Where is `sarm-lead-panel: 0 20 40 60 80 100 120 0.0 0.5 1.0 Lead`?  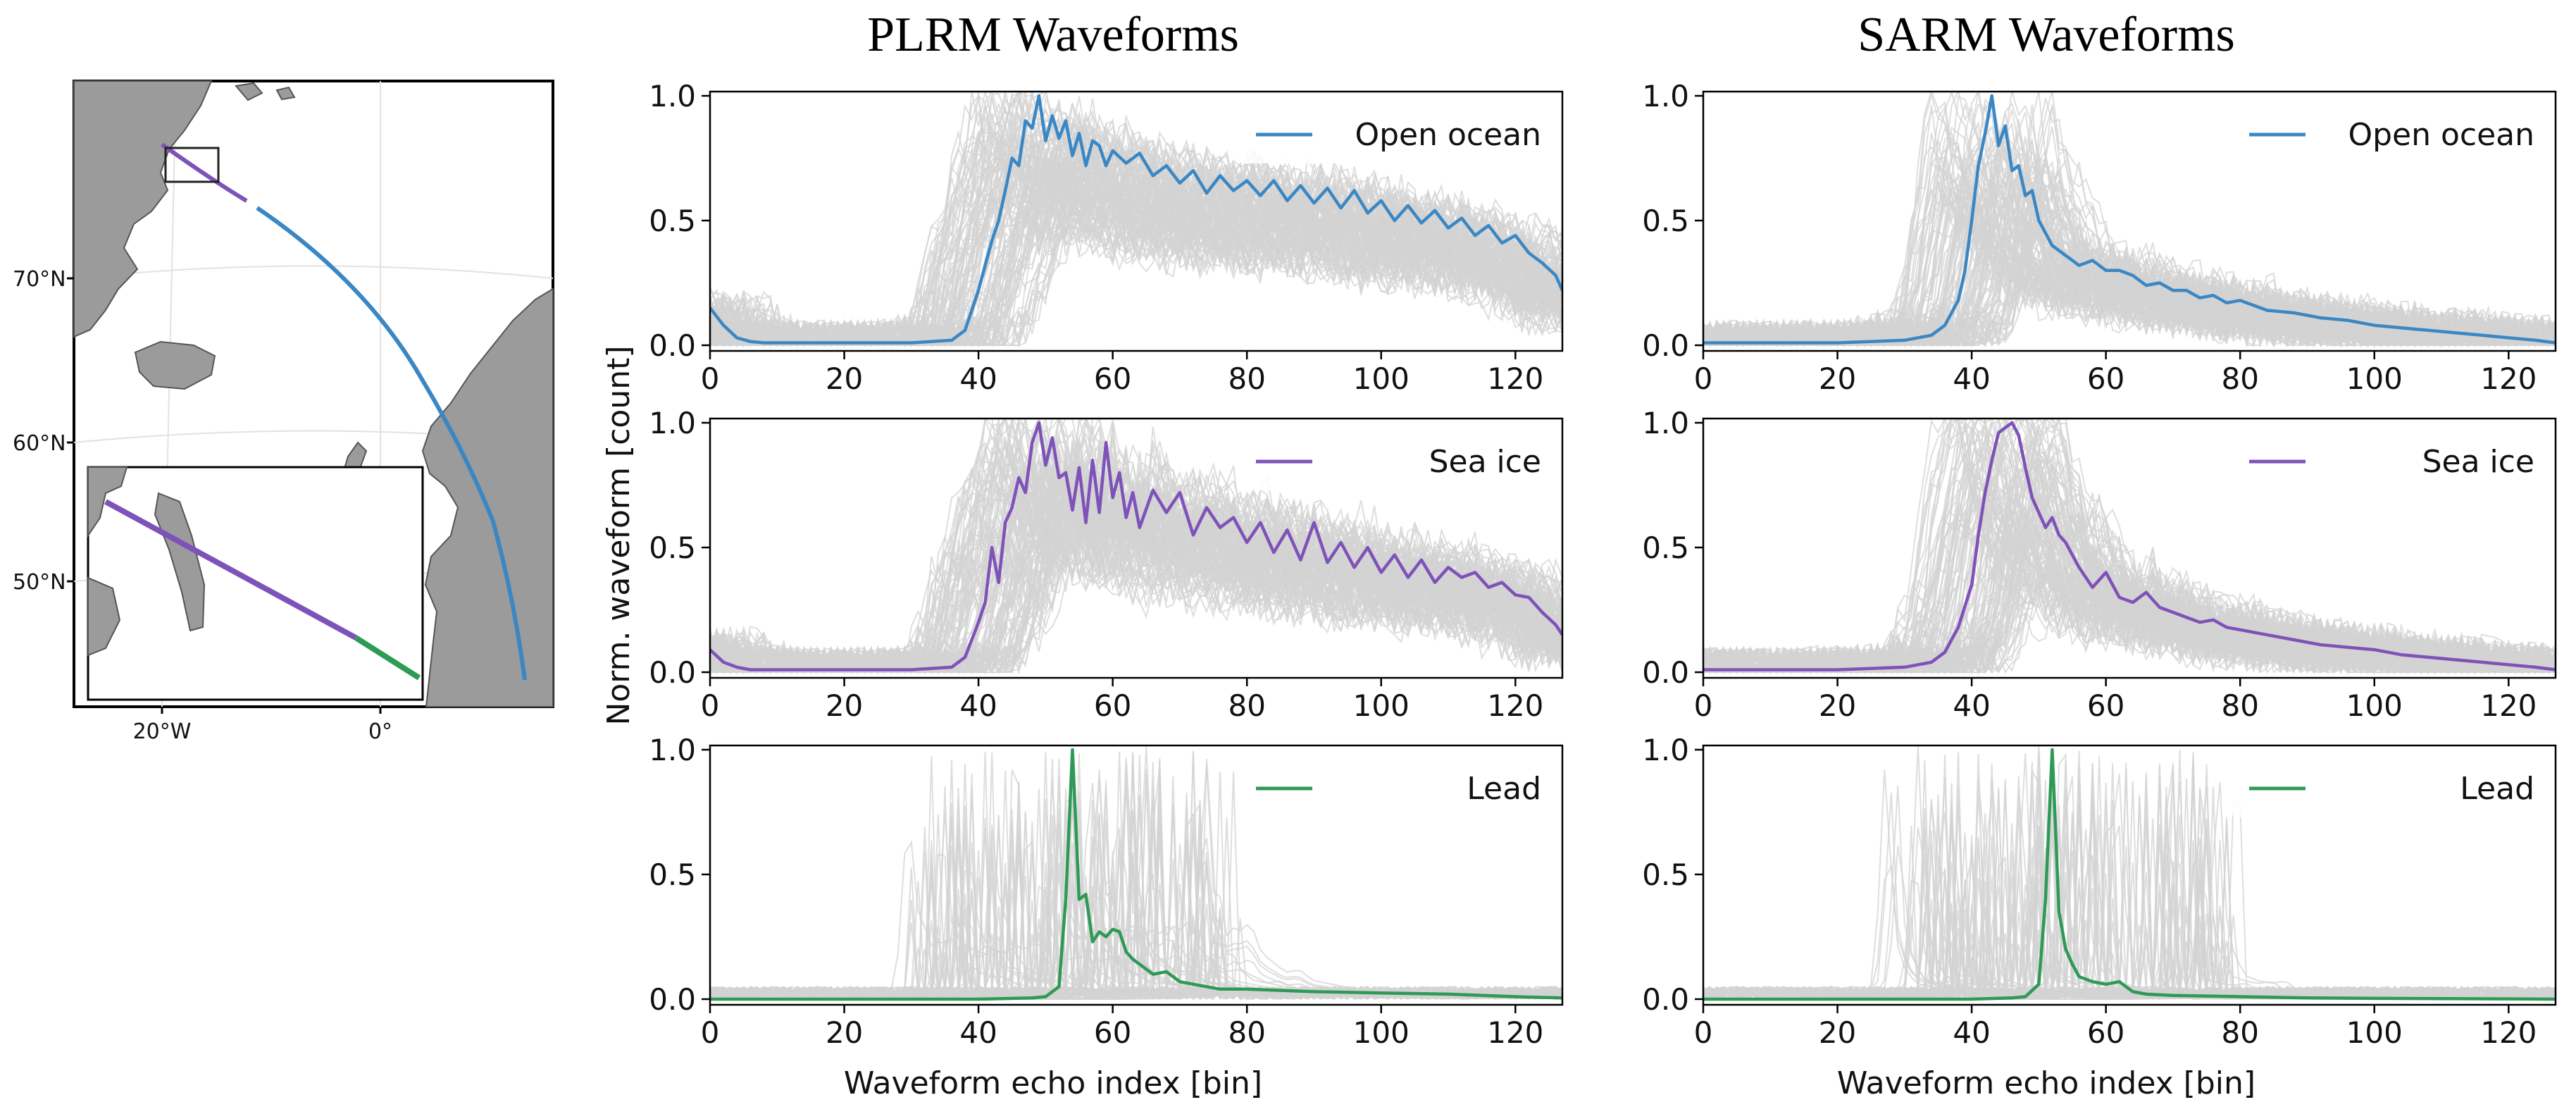
sarm-lead-panel: 0 20 40 60 80 100 120 0.0 0.5 1.0 Lead is located at coordinates (2099, 891).